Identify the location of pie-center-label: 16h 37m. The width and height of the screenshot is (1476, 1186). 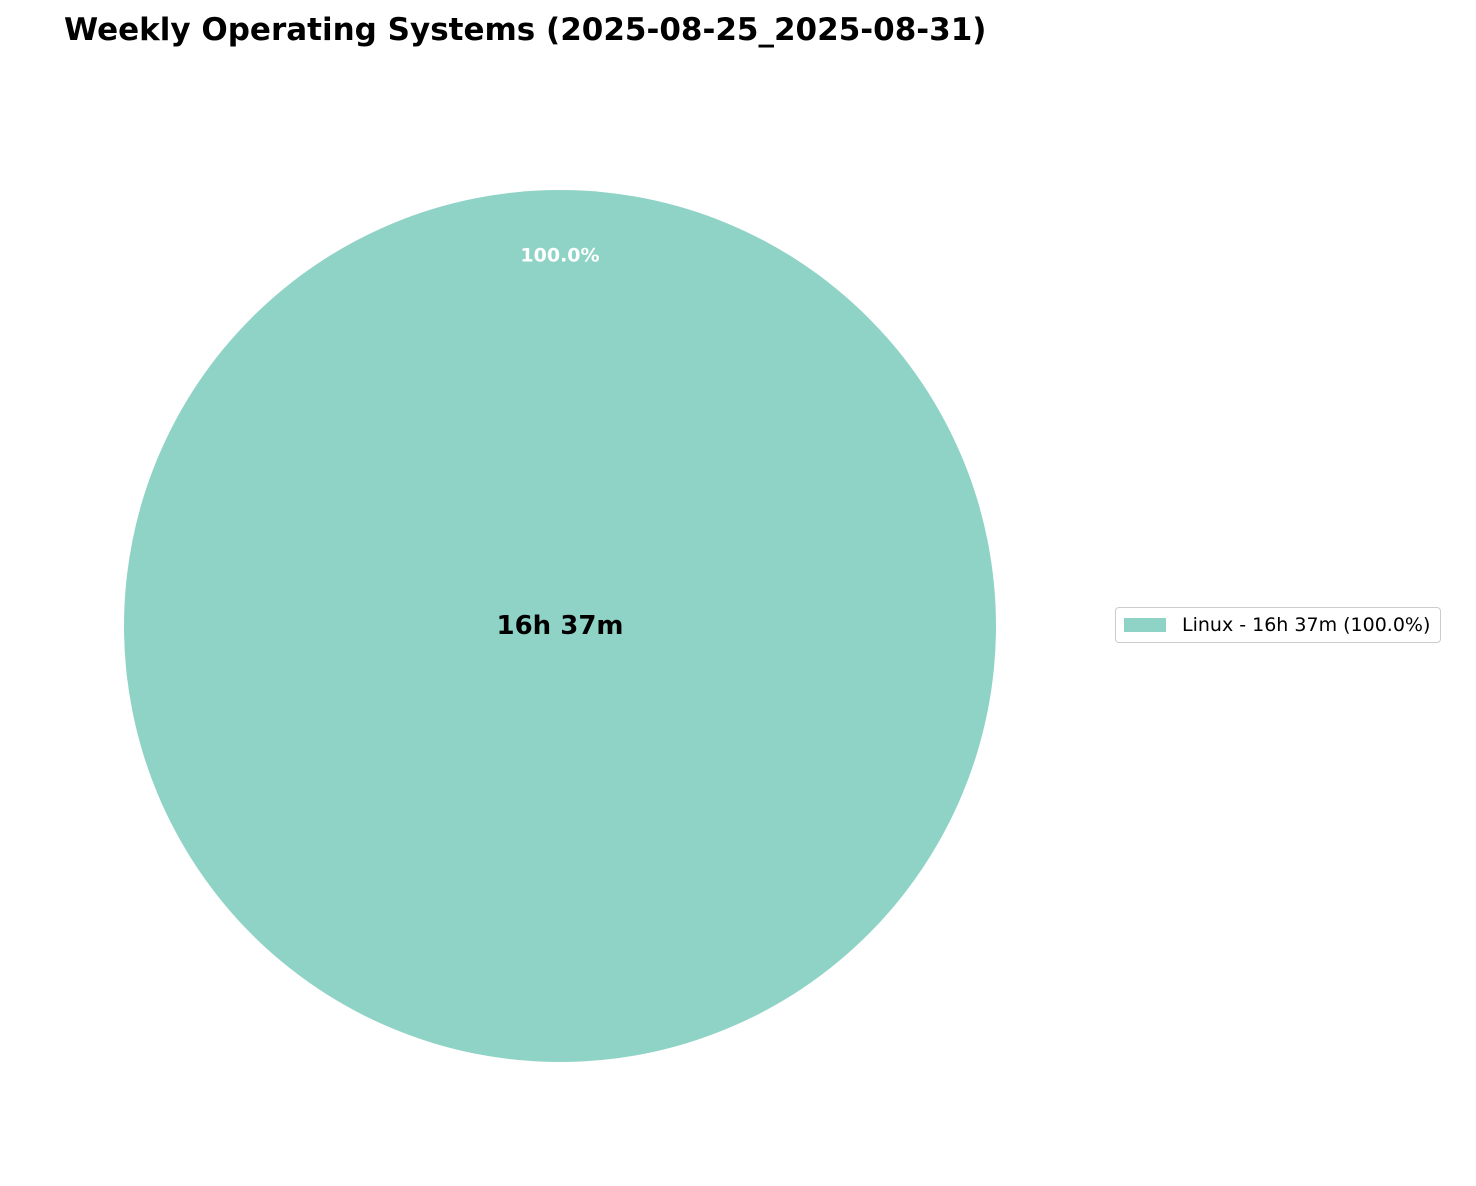
(559, 626).